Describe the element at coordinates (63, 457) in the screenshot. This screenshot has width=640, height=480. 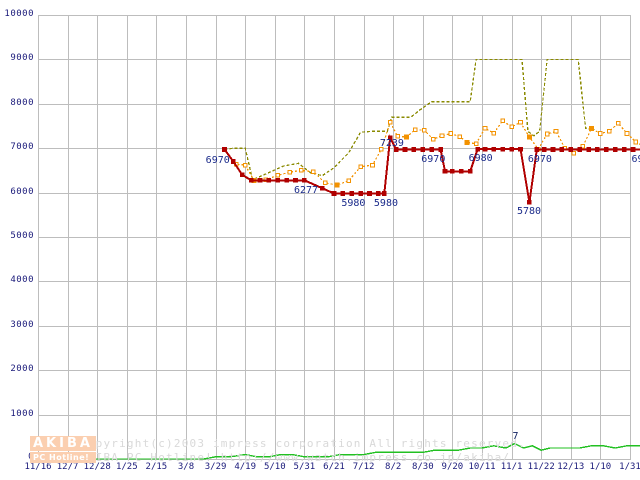
I see `pc-hotline-logo-text: PC Hotline!` at that location.